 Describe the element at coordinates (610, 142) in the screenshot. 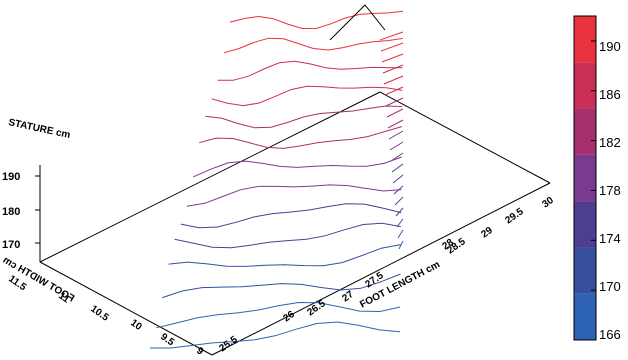

I see `colorbar-tick-182: 182` at that location.